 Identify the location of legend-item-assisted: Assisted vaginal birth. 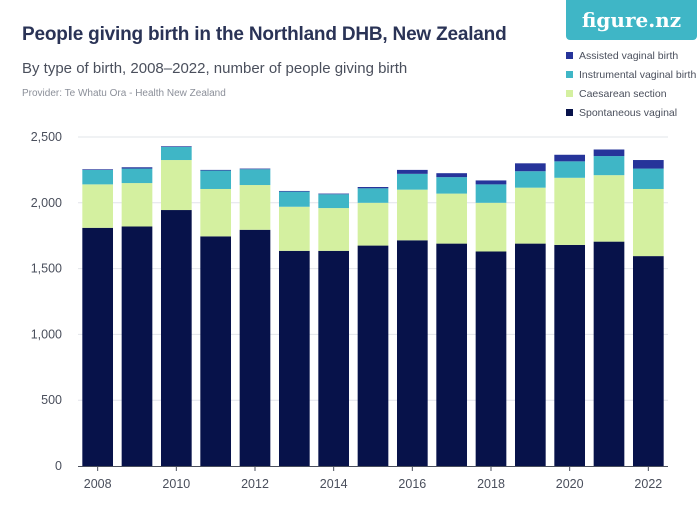
(633, 55).